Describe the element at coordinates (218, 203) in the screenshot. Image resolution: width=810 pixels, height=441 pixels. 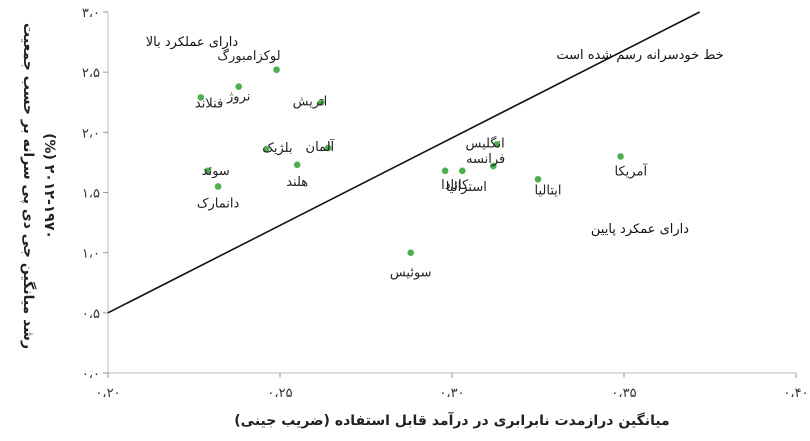
I see `point-label: دانمارک` at that location.